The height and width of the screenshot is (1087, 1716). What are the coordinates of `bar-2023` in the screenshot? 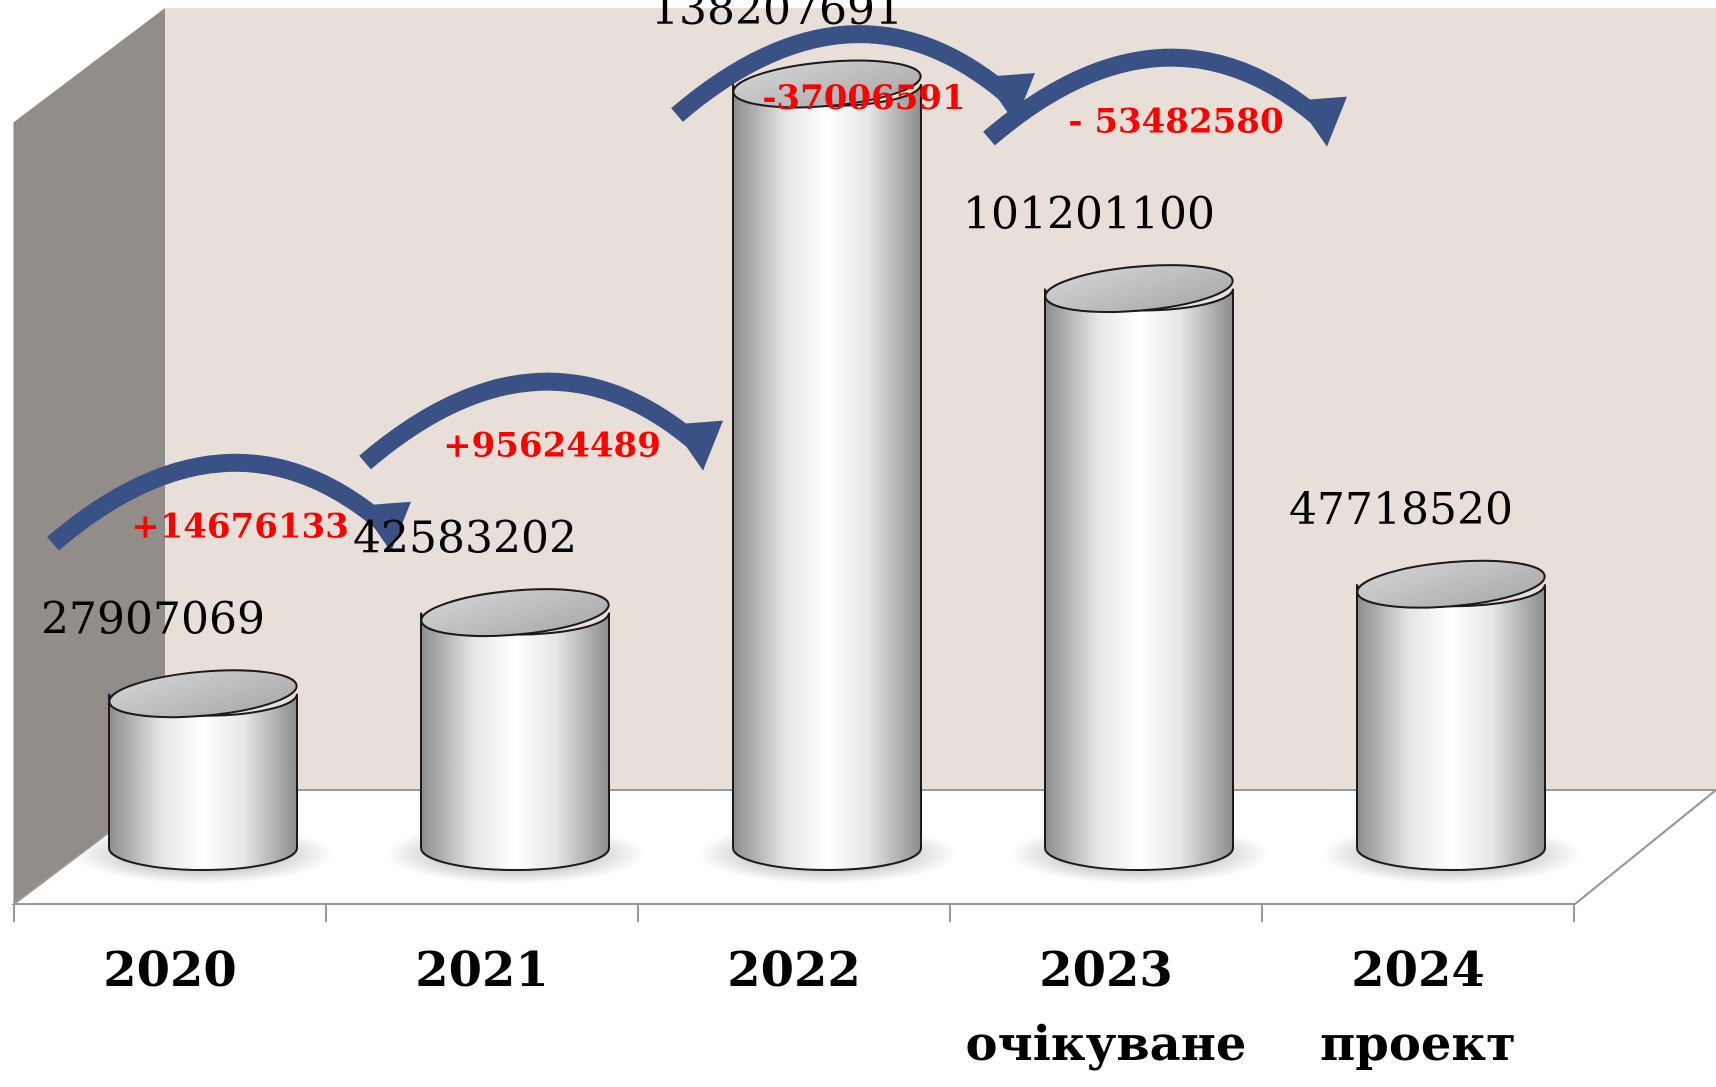 It's located at (1139, 579).